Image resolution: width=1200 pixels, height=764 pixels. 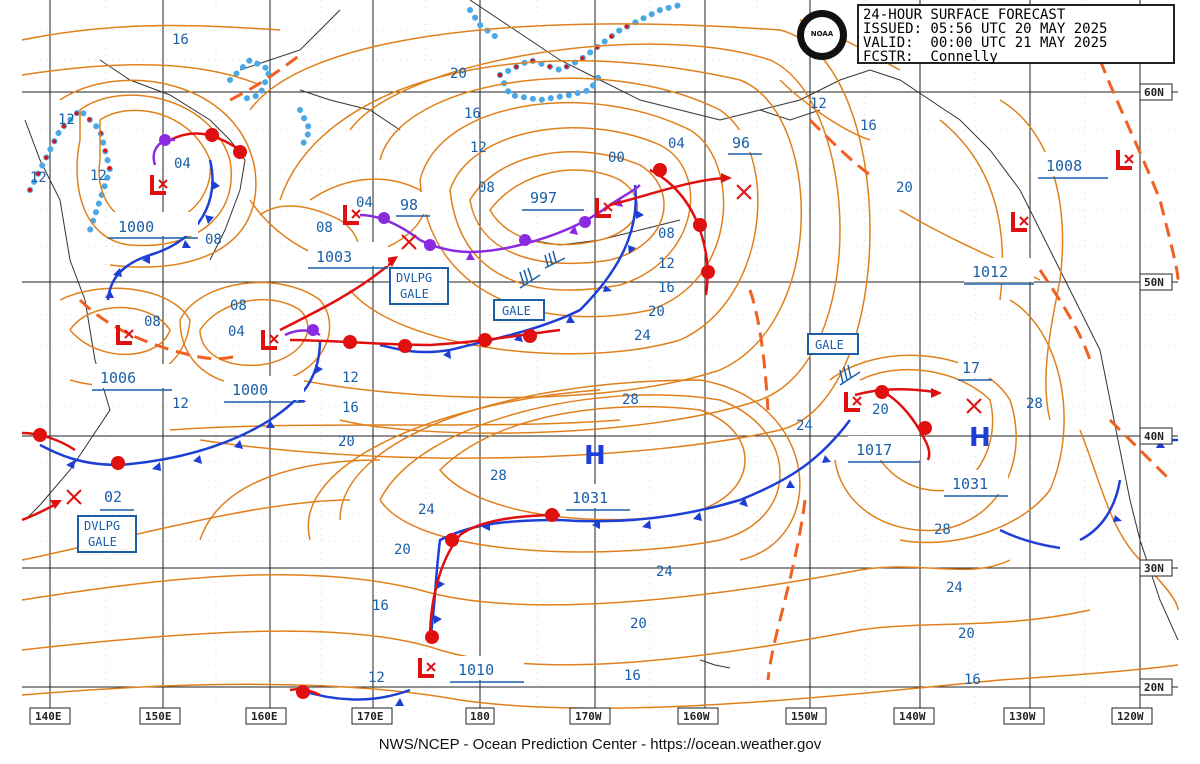 I want to click on low-5-pressure: 1000, so click(x=250, y=390).